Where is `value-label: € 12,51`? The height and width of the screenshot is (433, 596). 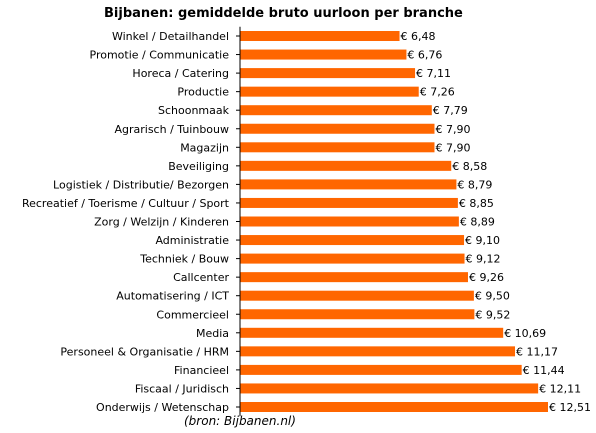
value-label: € 12,51 is located at coordinates (570, 407).